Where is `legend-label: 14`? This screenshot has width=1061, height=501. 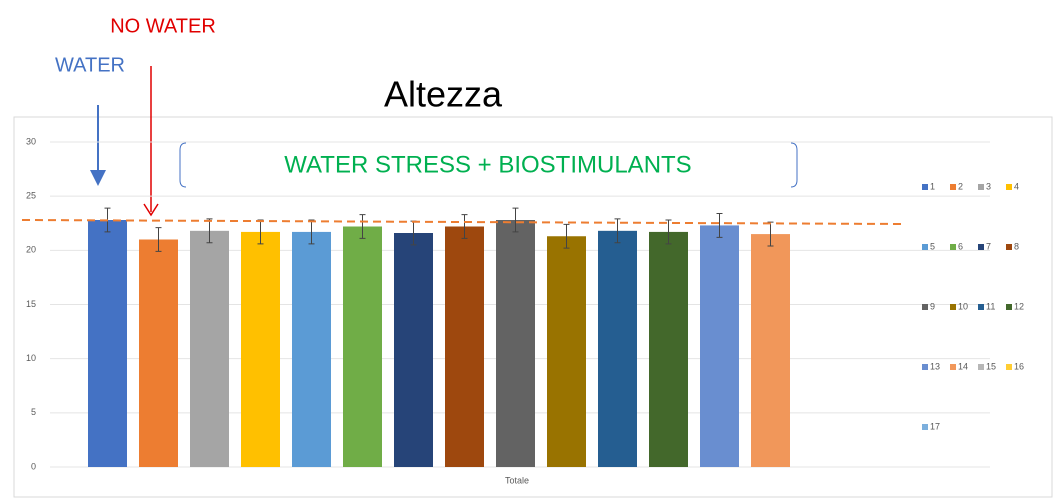
legend-label: 14 is located at coordinates (963, 366).